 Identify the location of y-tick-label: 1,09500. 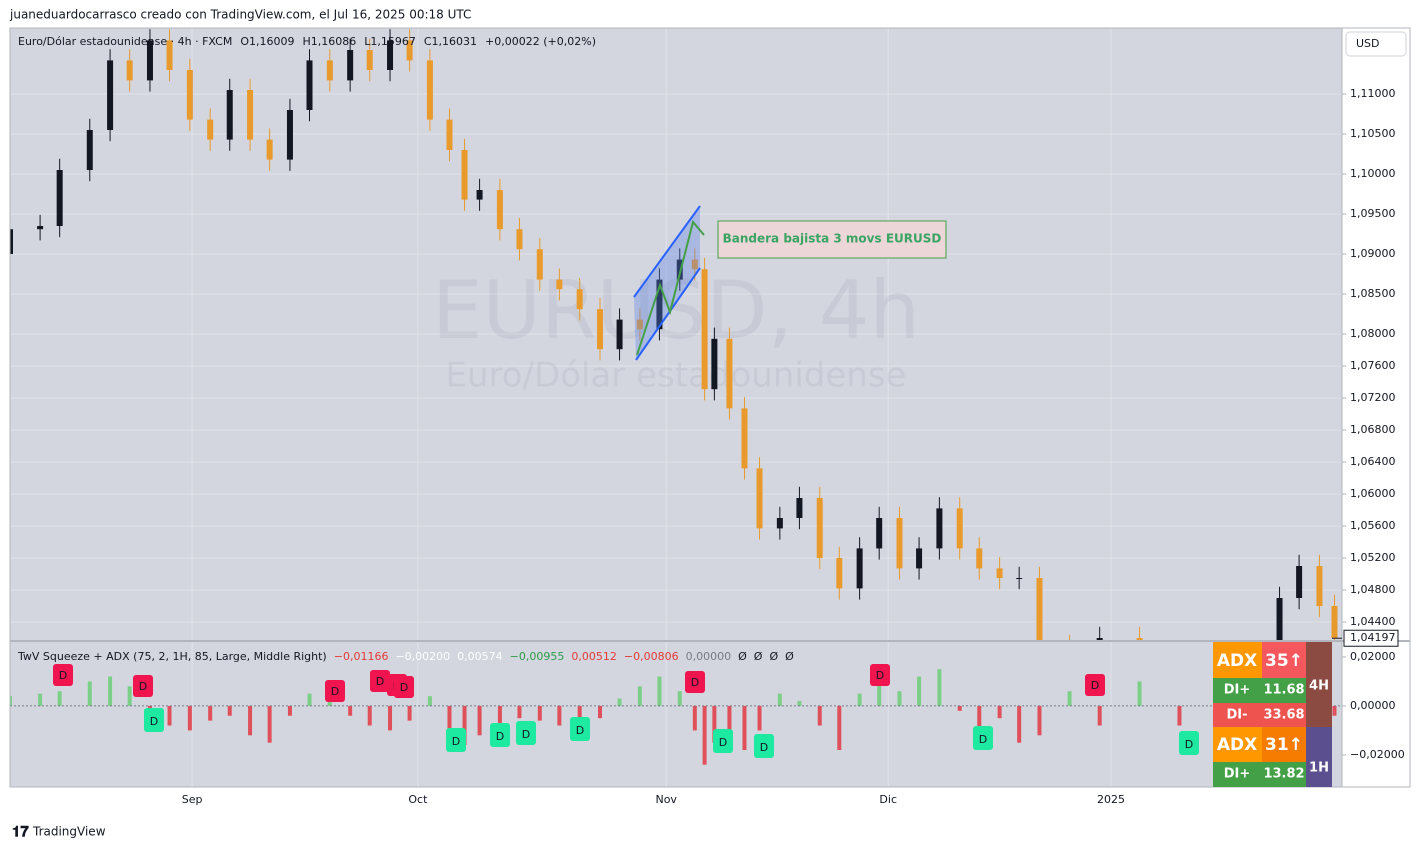
(1373, 213).